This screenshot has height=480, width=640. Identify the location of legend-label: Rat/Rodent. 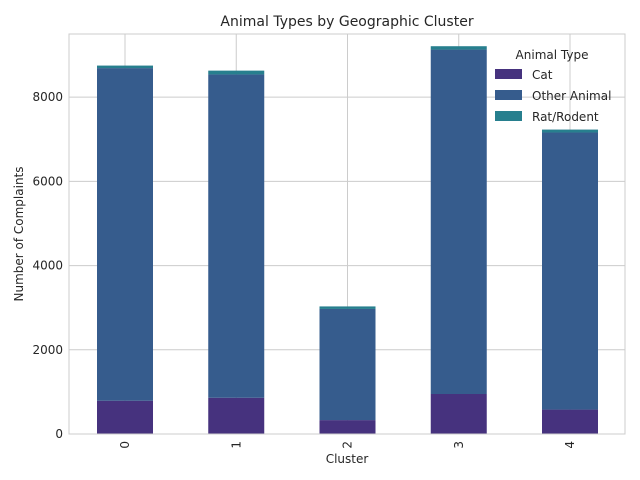
(565, 117).